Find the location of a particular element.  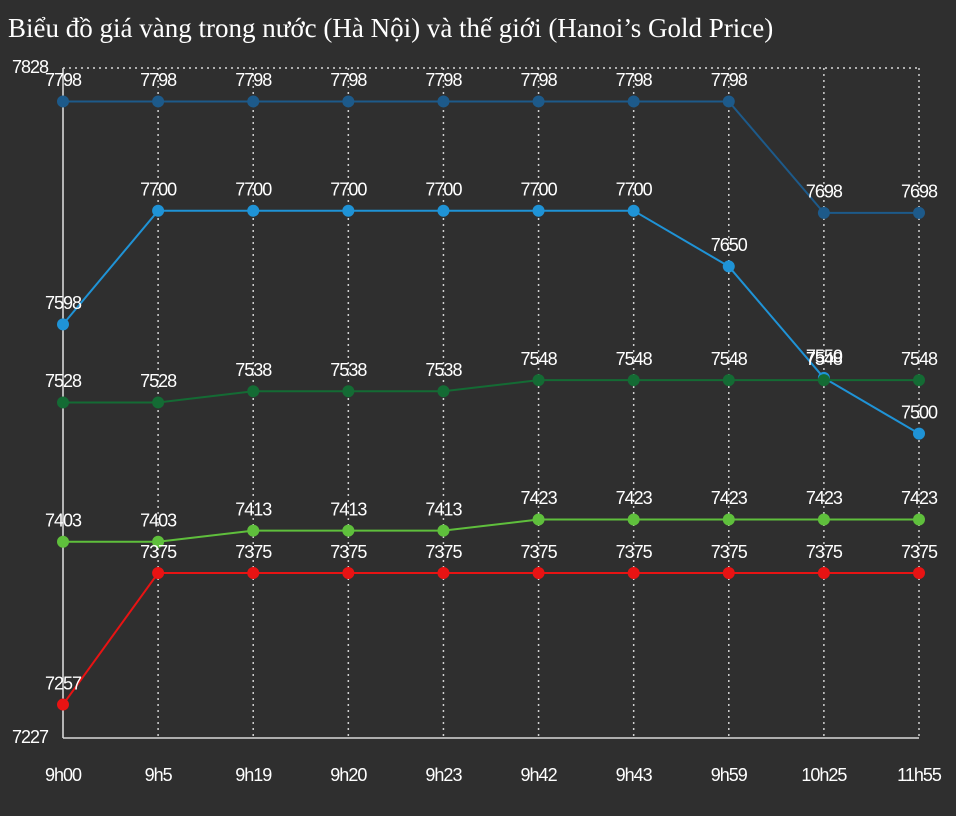

x-tick-label: 9h59 is located at coordinates (729, 775).